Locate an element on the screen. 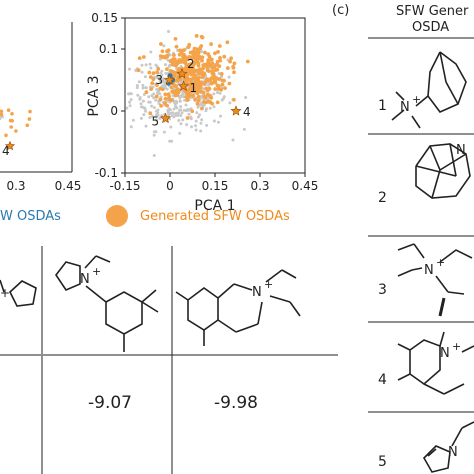  left-x-tick-label: 0.3 is located at coordinates (15, 186).